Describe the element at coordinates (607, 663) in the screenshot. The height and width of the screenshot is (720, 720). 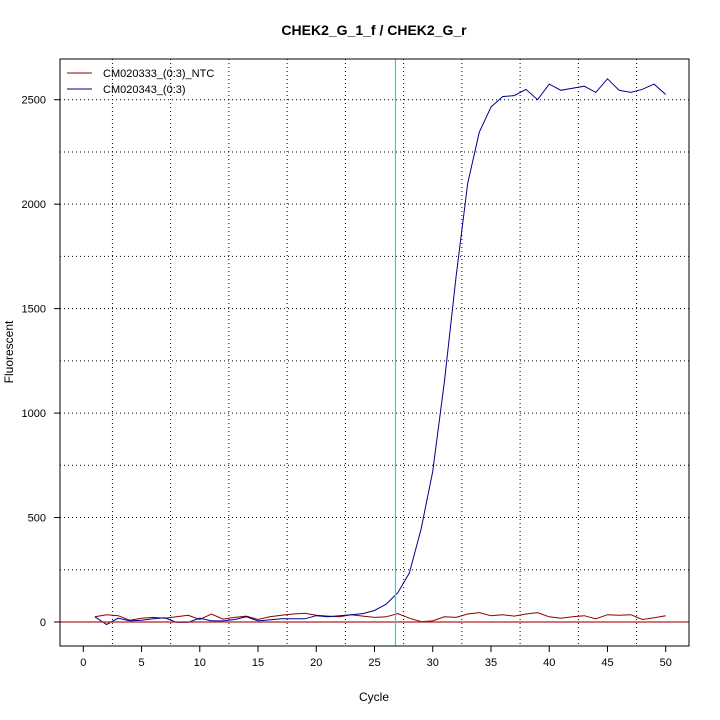
I see `x-tick-label: 45` at that location.